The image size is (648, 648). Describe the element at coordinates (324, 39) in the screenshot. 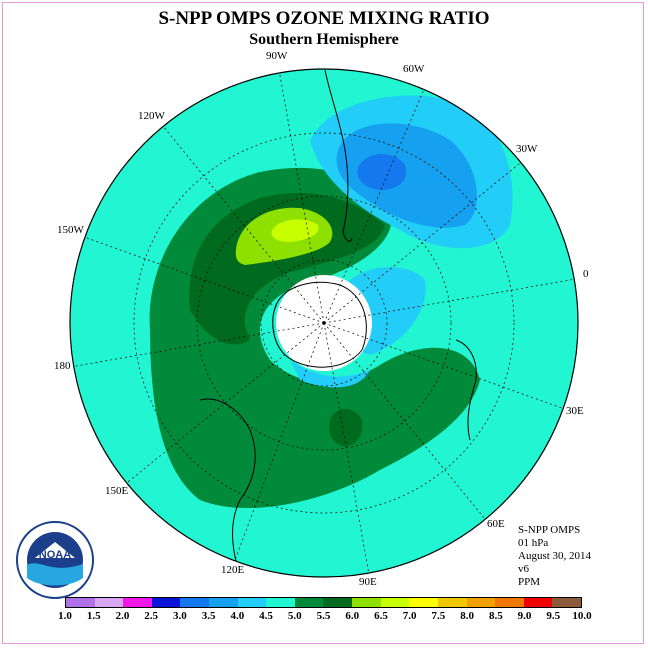

I see `map-subtitle: Southern Hemisphere` at that location.